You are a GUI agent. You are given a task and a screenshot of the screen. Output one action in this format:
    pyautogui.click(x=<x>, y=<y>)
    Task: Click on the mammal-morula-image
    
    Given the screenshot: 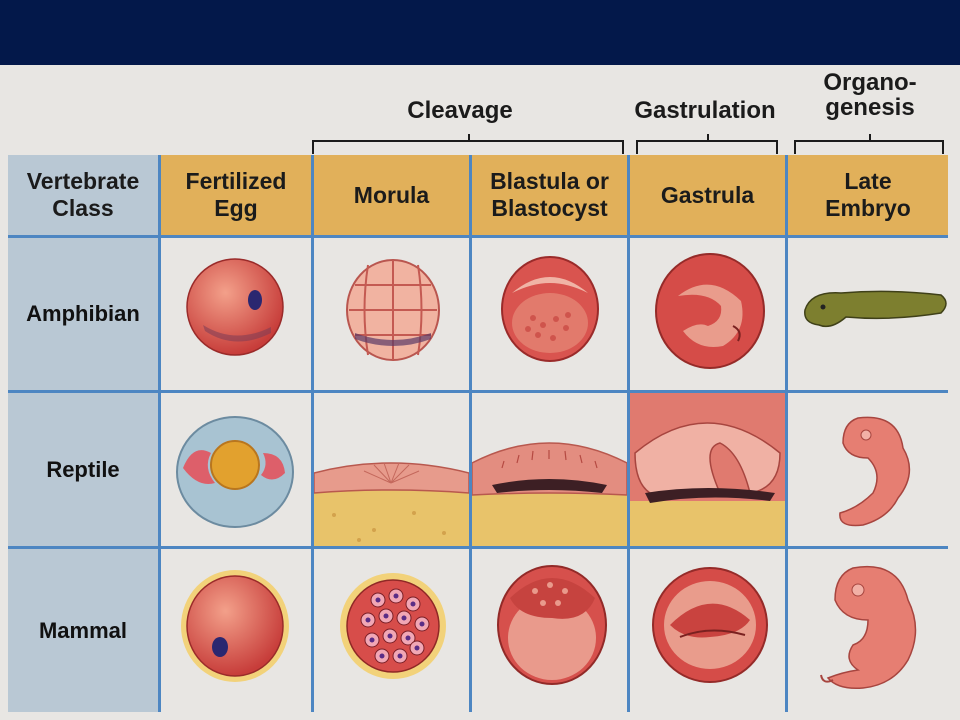 What is the action you would take?
    pyautogui.click(x=393, y=626)
    